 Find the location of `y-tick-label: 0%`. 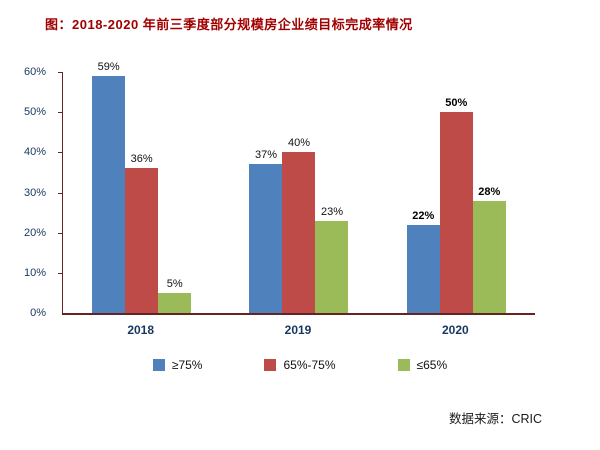

y-tick-label: 0% is located at coordinates (38, 313).